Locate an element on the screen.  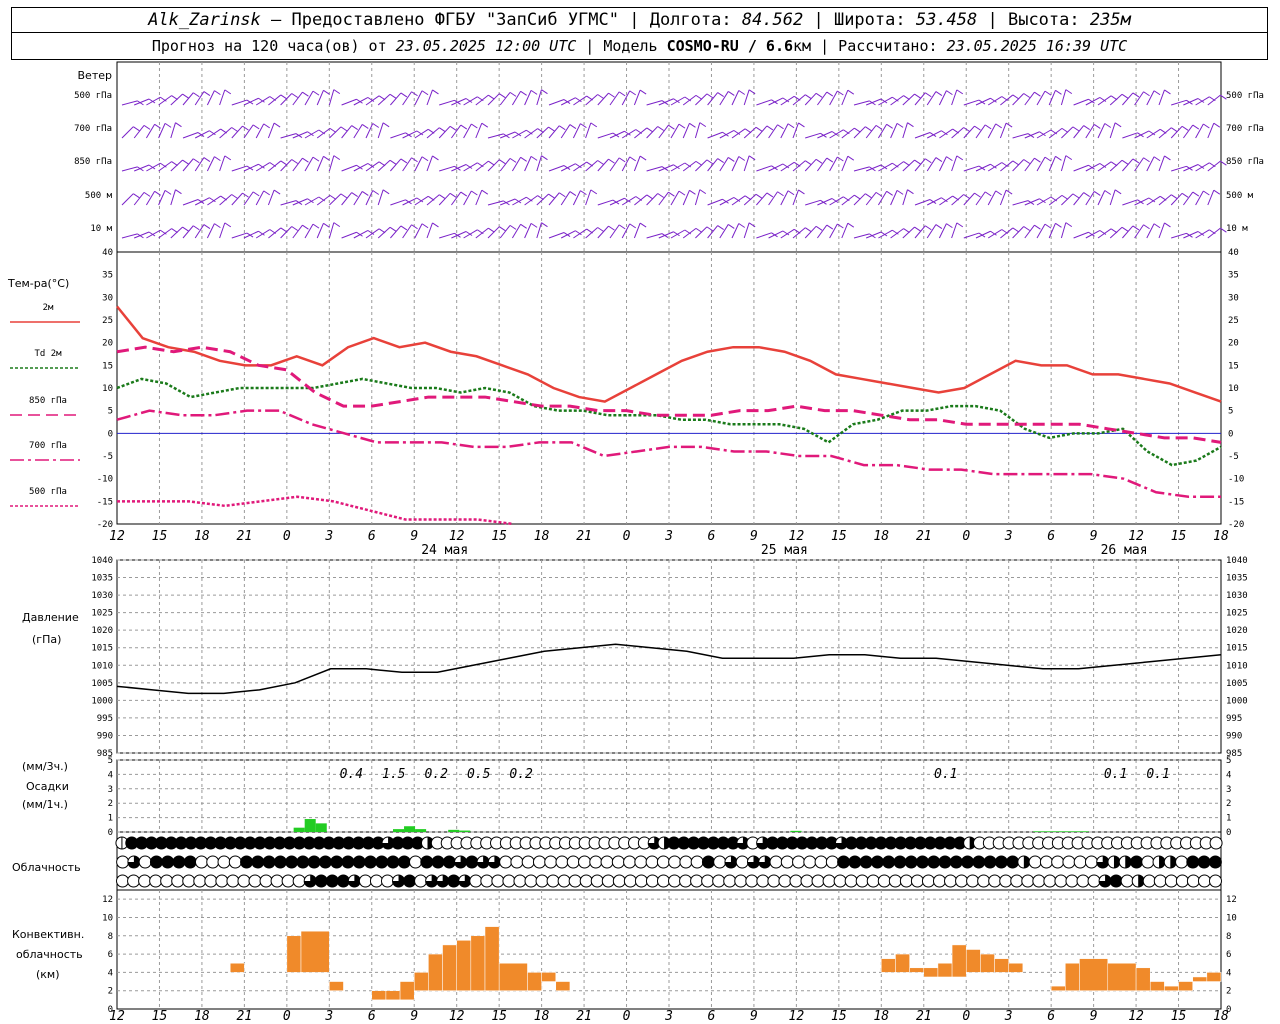
temp-panel-title: Тем-ра(°C) is located at coordinates (38, 283).